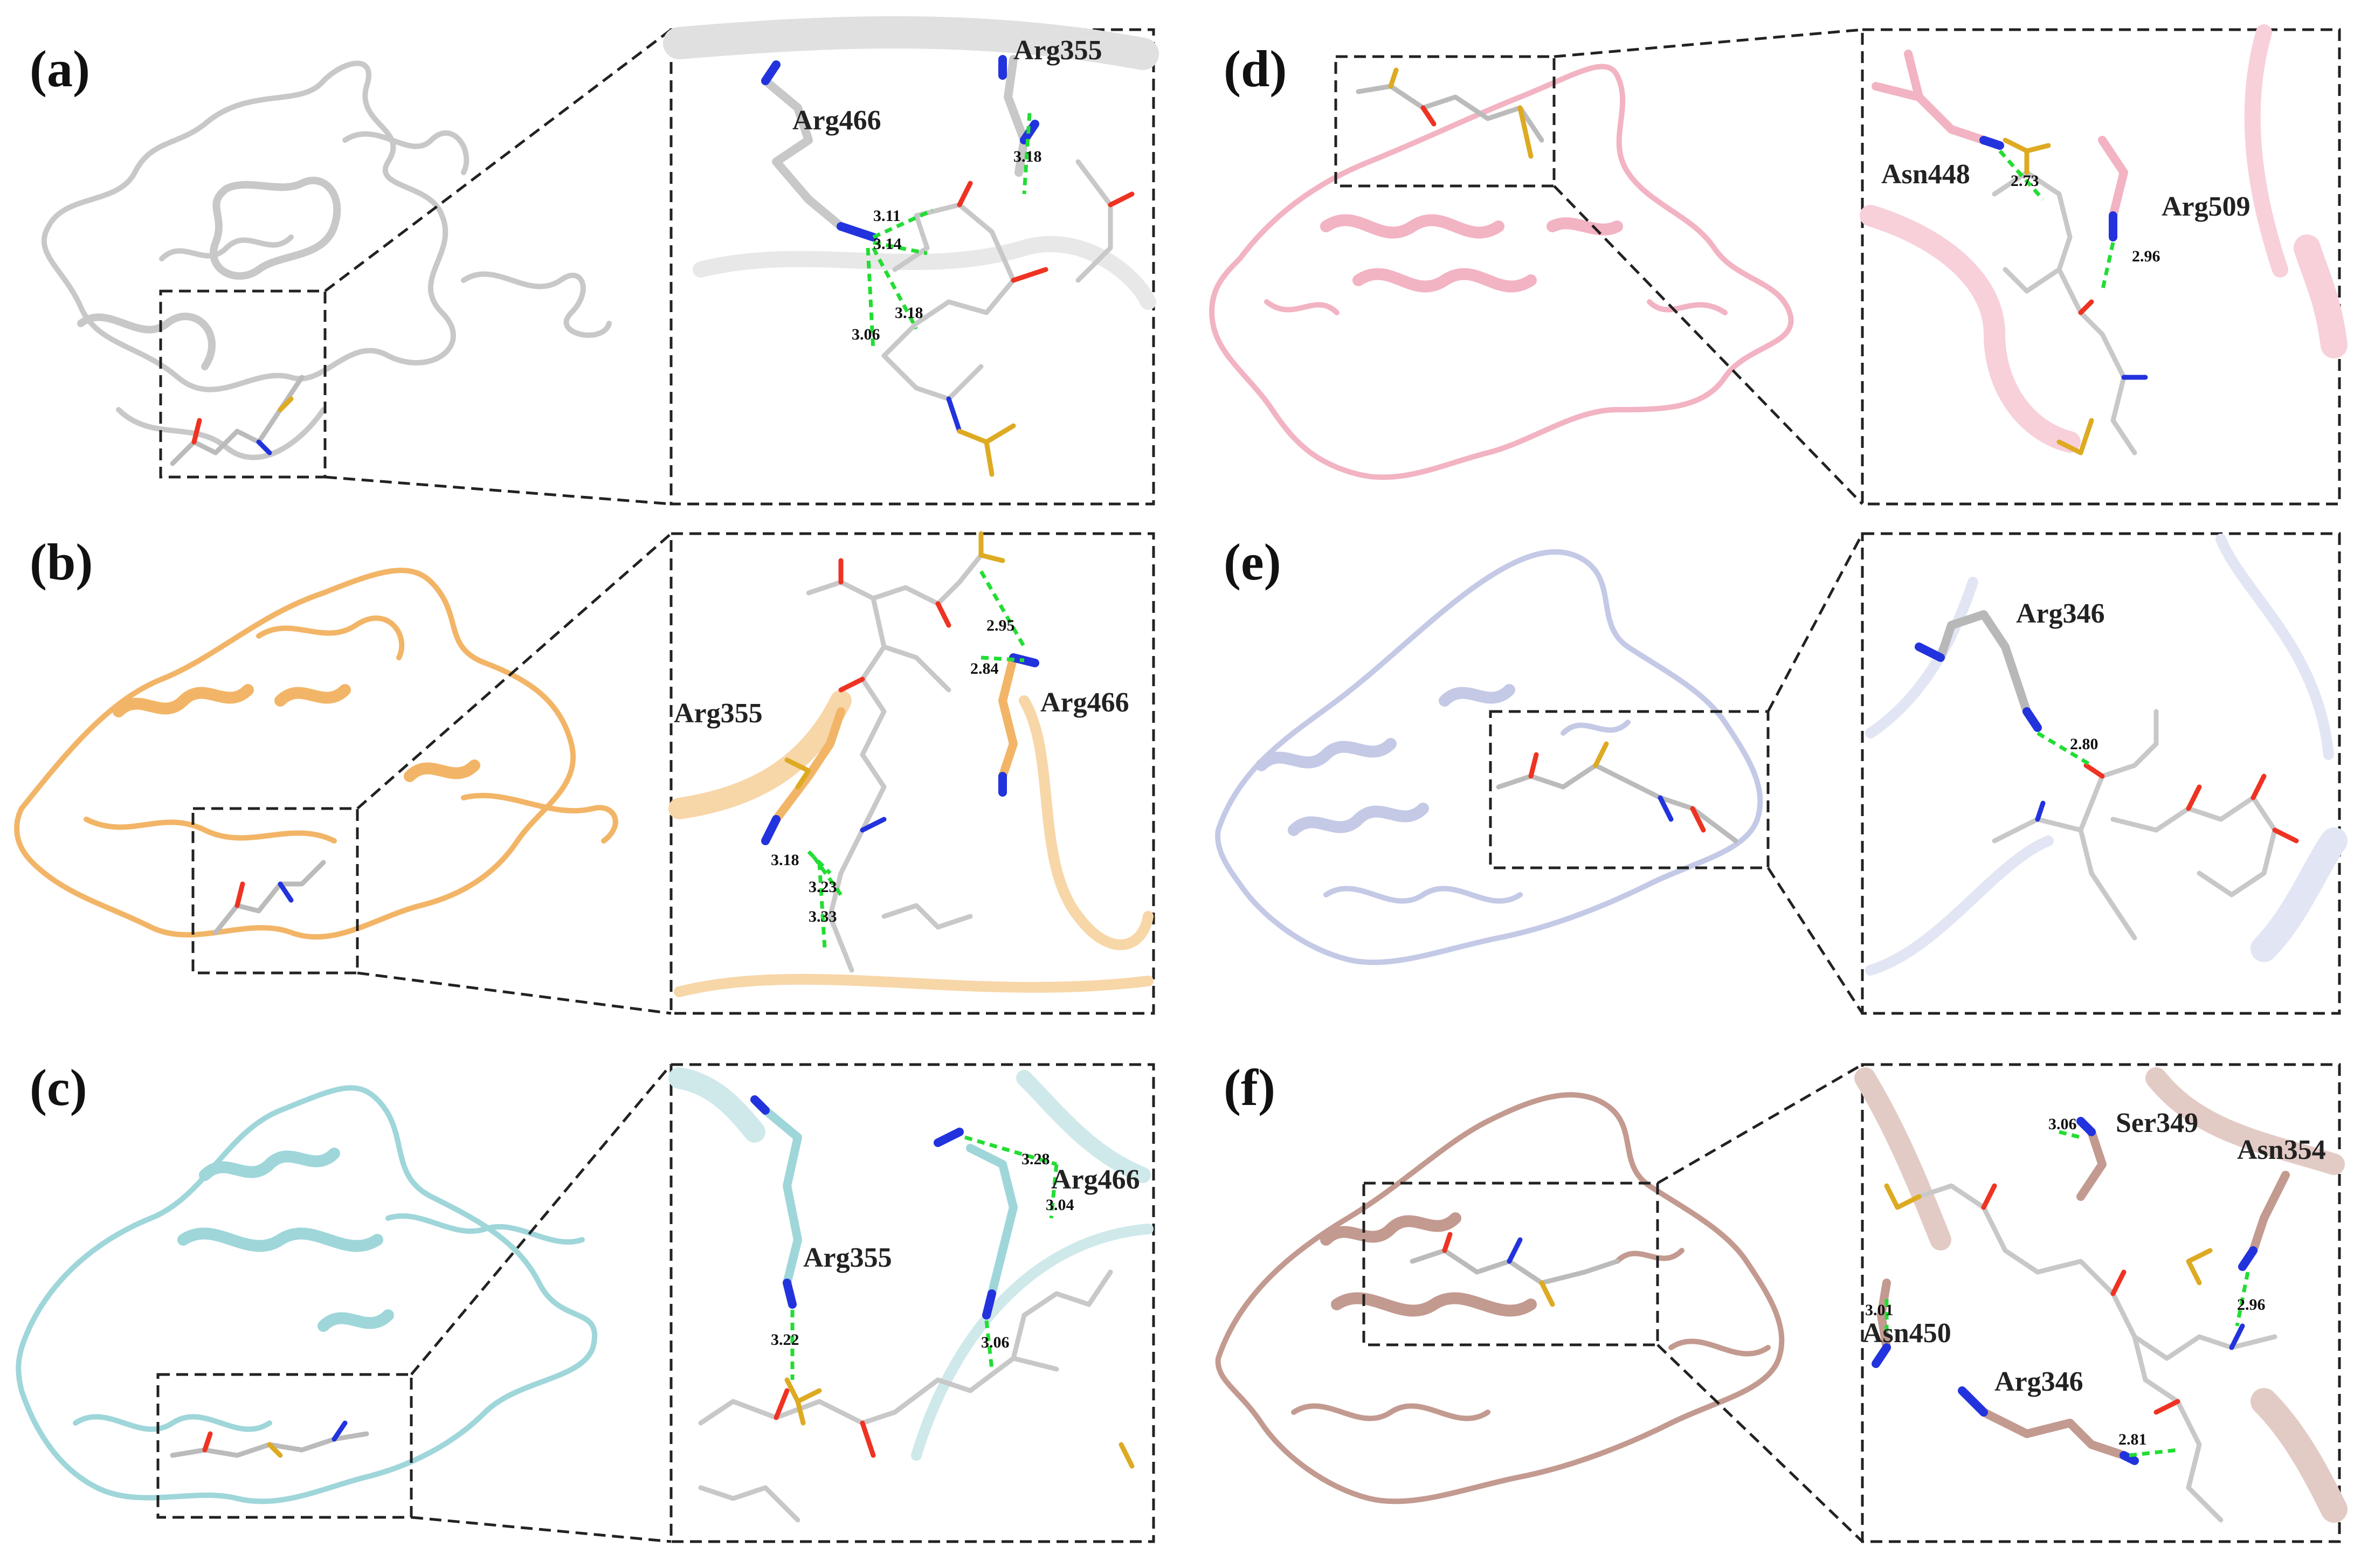 Image resolution: width=2361 pixels, height=1568 pixels. What do you see at coordinates (61, 562) in the screenshot?
I see `panel-label-b: (b)` at bounding box center [61, 562].